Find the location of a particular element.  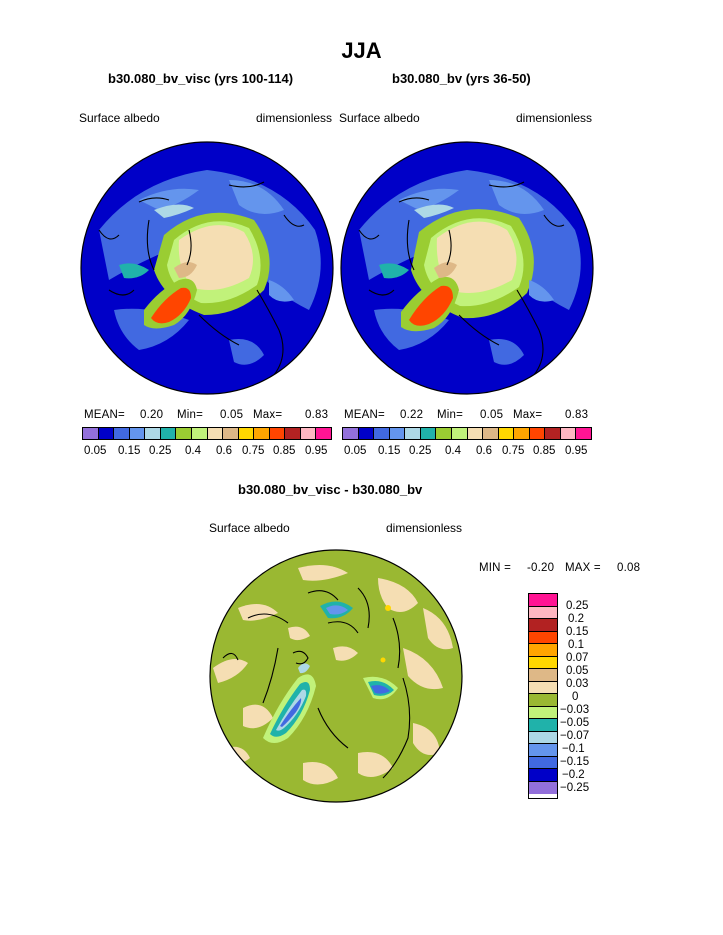

right-max-label: Max= is located at coordinates (528, 415).